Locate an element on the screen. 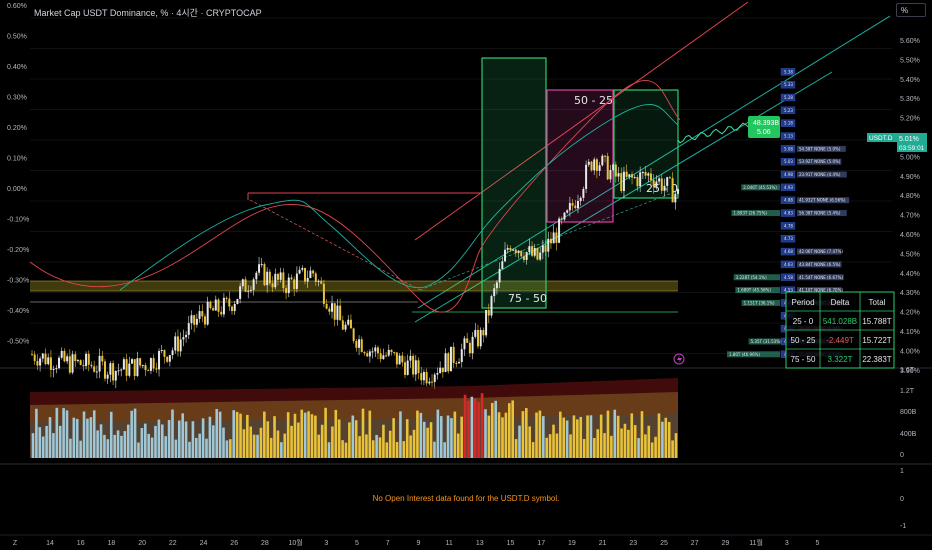 This screenshot has height=550, width=932. left-axis-tick: -0.30% is located at coordinates (18, 281).